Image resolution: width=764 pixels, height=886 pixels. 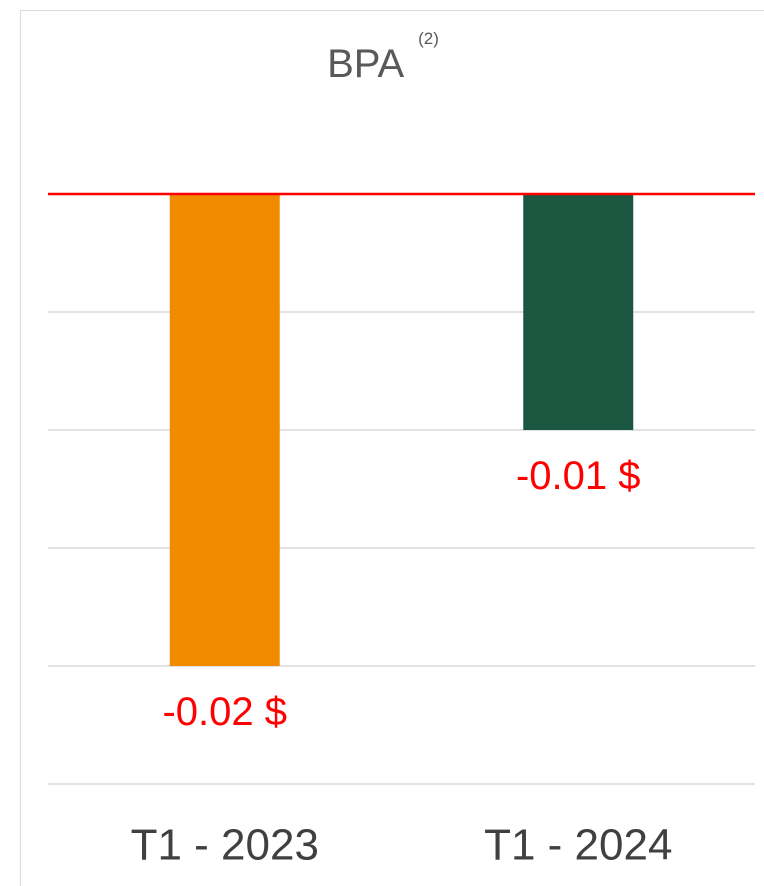 What do you see at coordinates (578, 476) in the screenshot?
I see `value-label: -0.01 $` at bounding box center [578, 476].